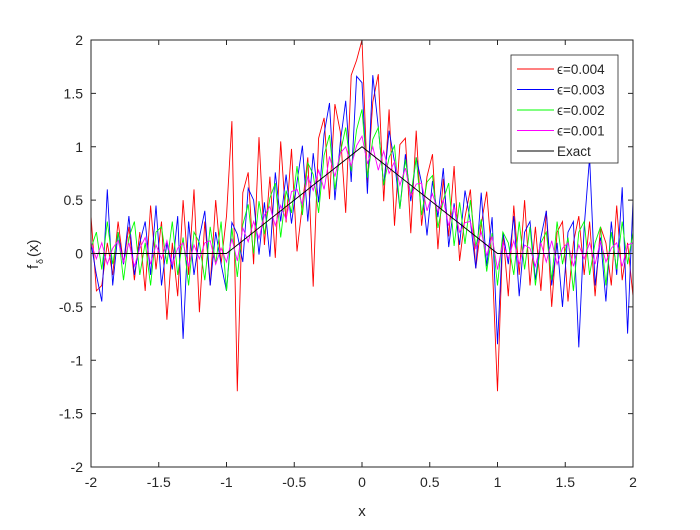  I want to click on legend: ϵ=0.004 ϵ=0.003 ϵ=0.002 ϵ=0.001 Exact, so click(564, 109).